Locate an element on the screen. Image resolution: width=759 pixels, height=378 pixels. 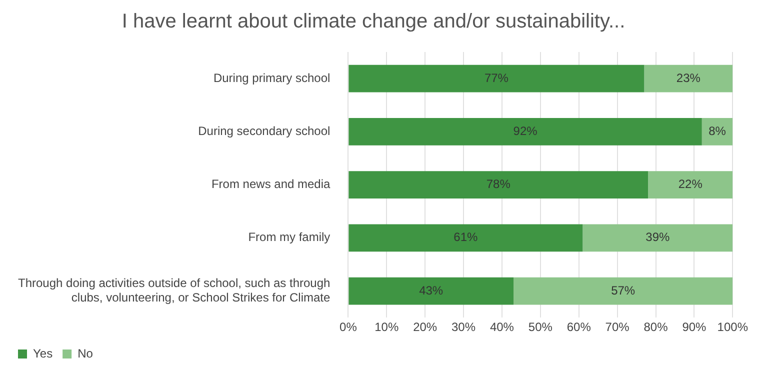
data-label: 22% is located at coordinates (690, 184).